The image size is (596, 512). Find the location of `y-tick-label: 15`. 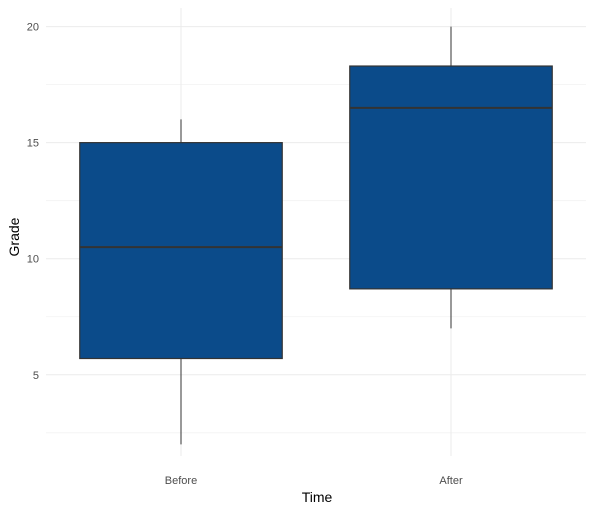

y-tick-label: 15 is located at coordinates (33, 144).